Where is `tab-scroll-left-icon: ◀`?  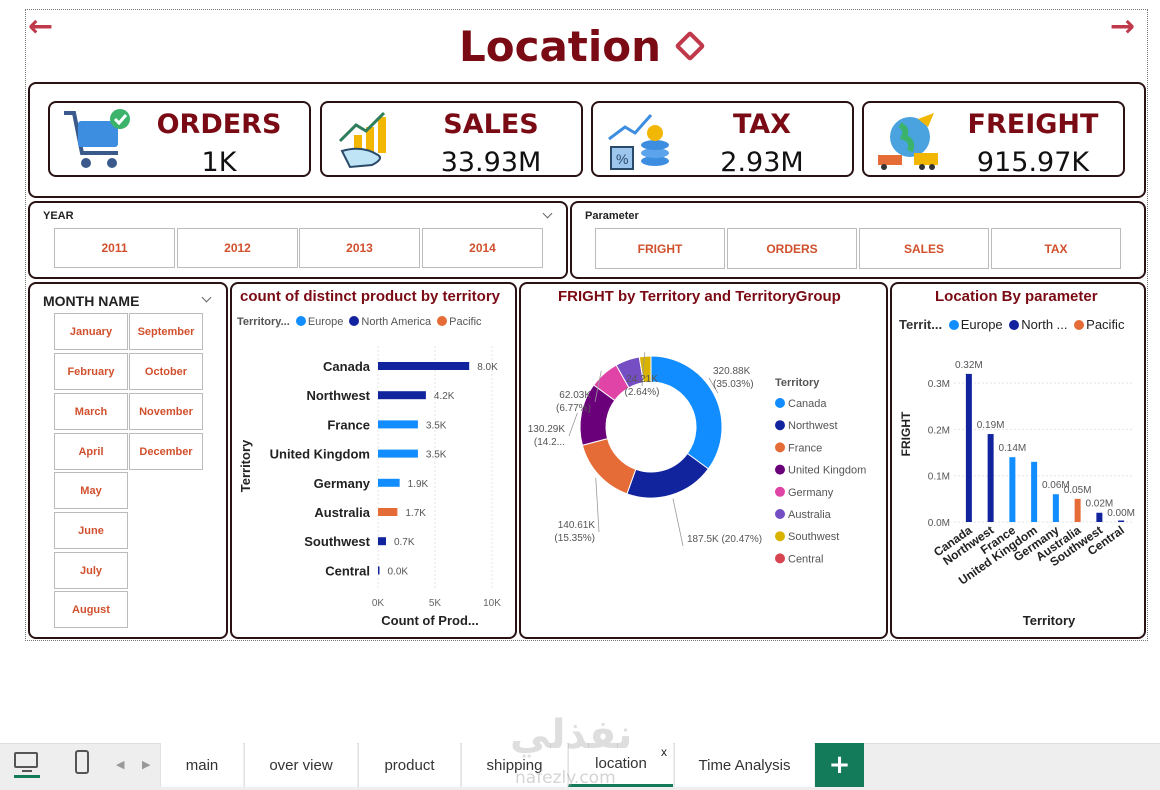 tab-scroll-left-icon: ◀ is located at coordinates (120, 764).